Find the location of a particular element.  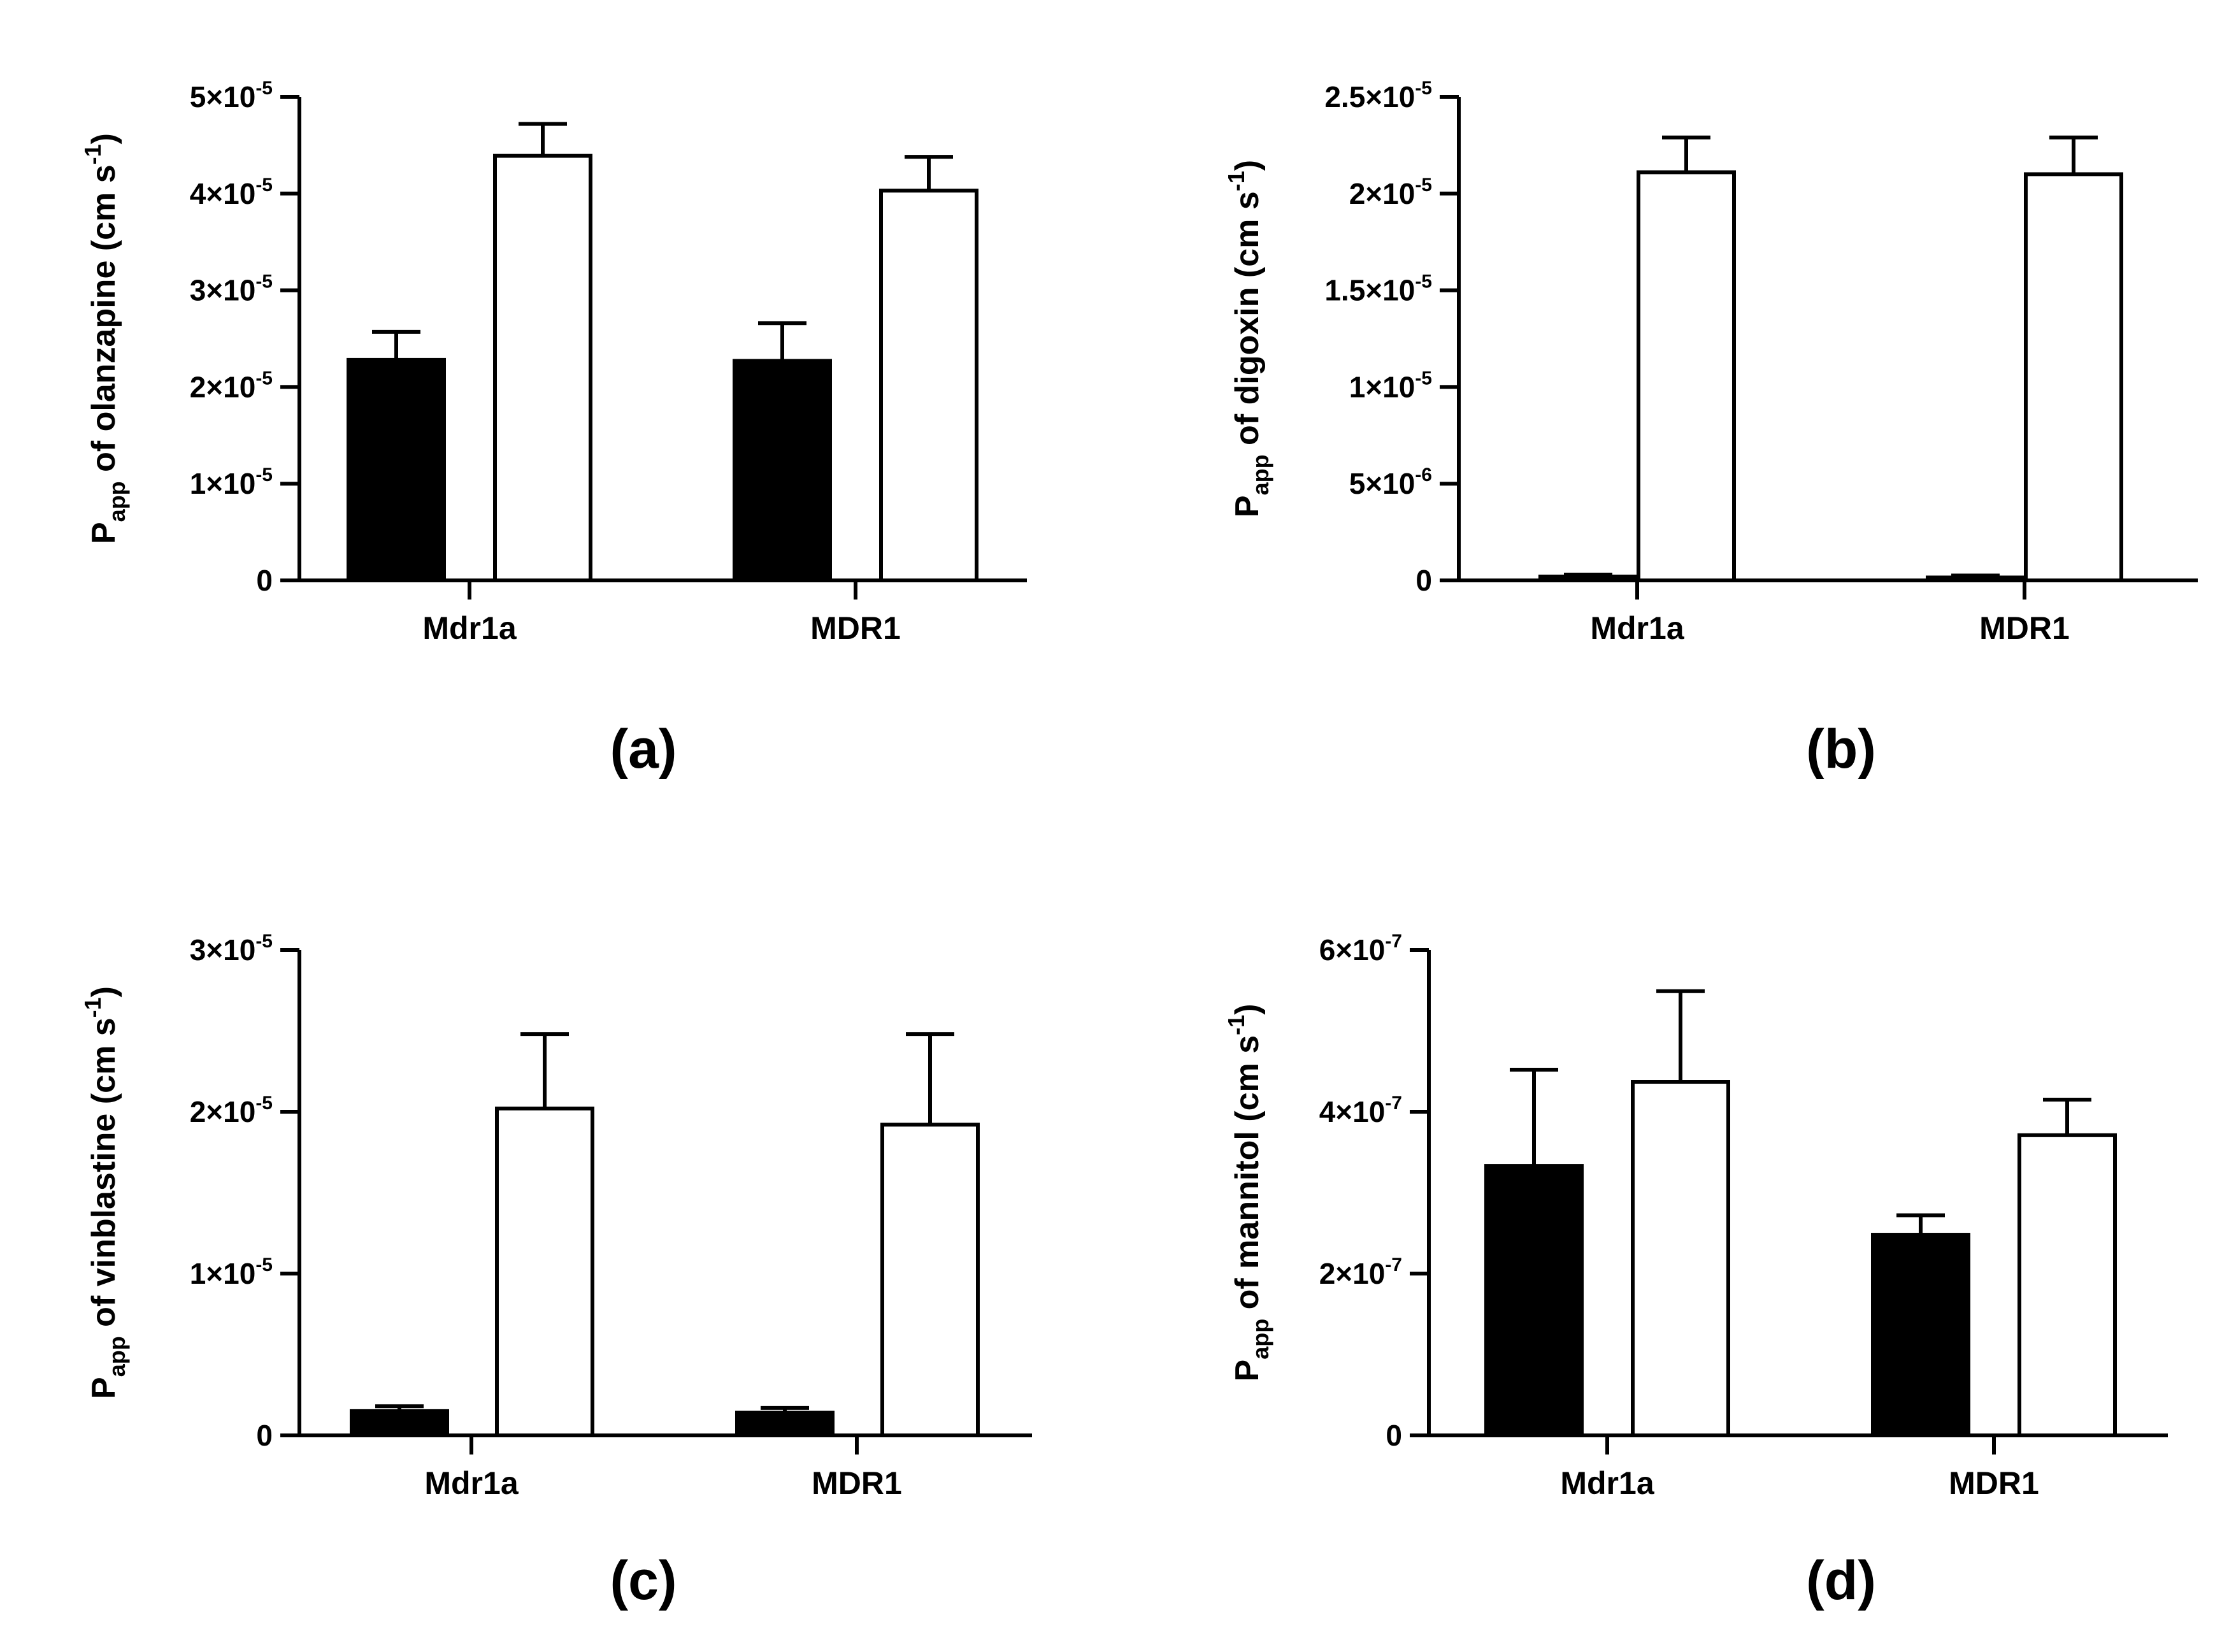

y-tick-label: 4×10⁻⁵ is located at coordinates (231, 192).